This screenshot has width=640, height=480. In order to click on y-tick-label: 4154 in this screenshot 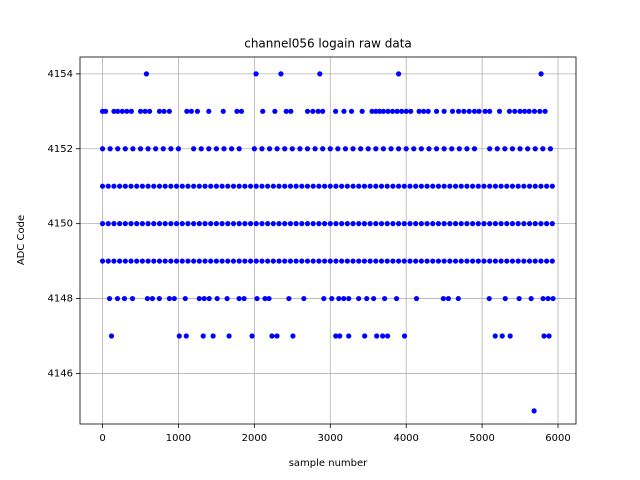, I will do `click(60, 74)`.